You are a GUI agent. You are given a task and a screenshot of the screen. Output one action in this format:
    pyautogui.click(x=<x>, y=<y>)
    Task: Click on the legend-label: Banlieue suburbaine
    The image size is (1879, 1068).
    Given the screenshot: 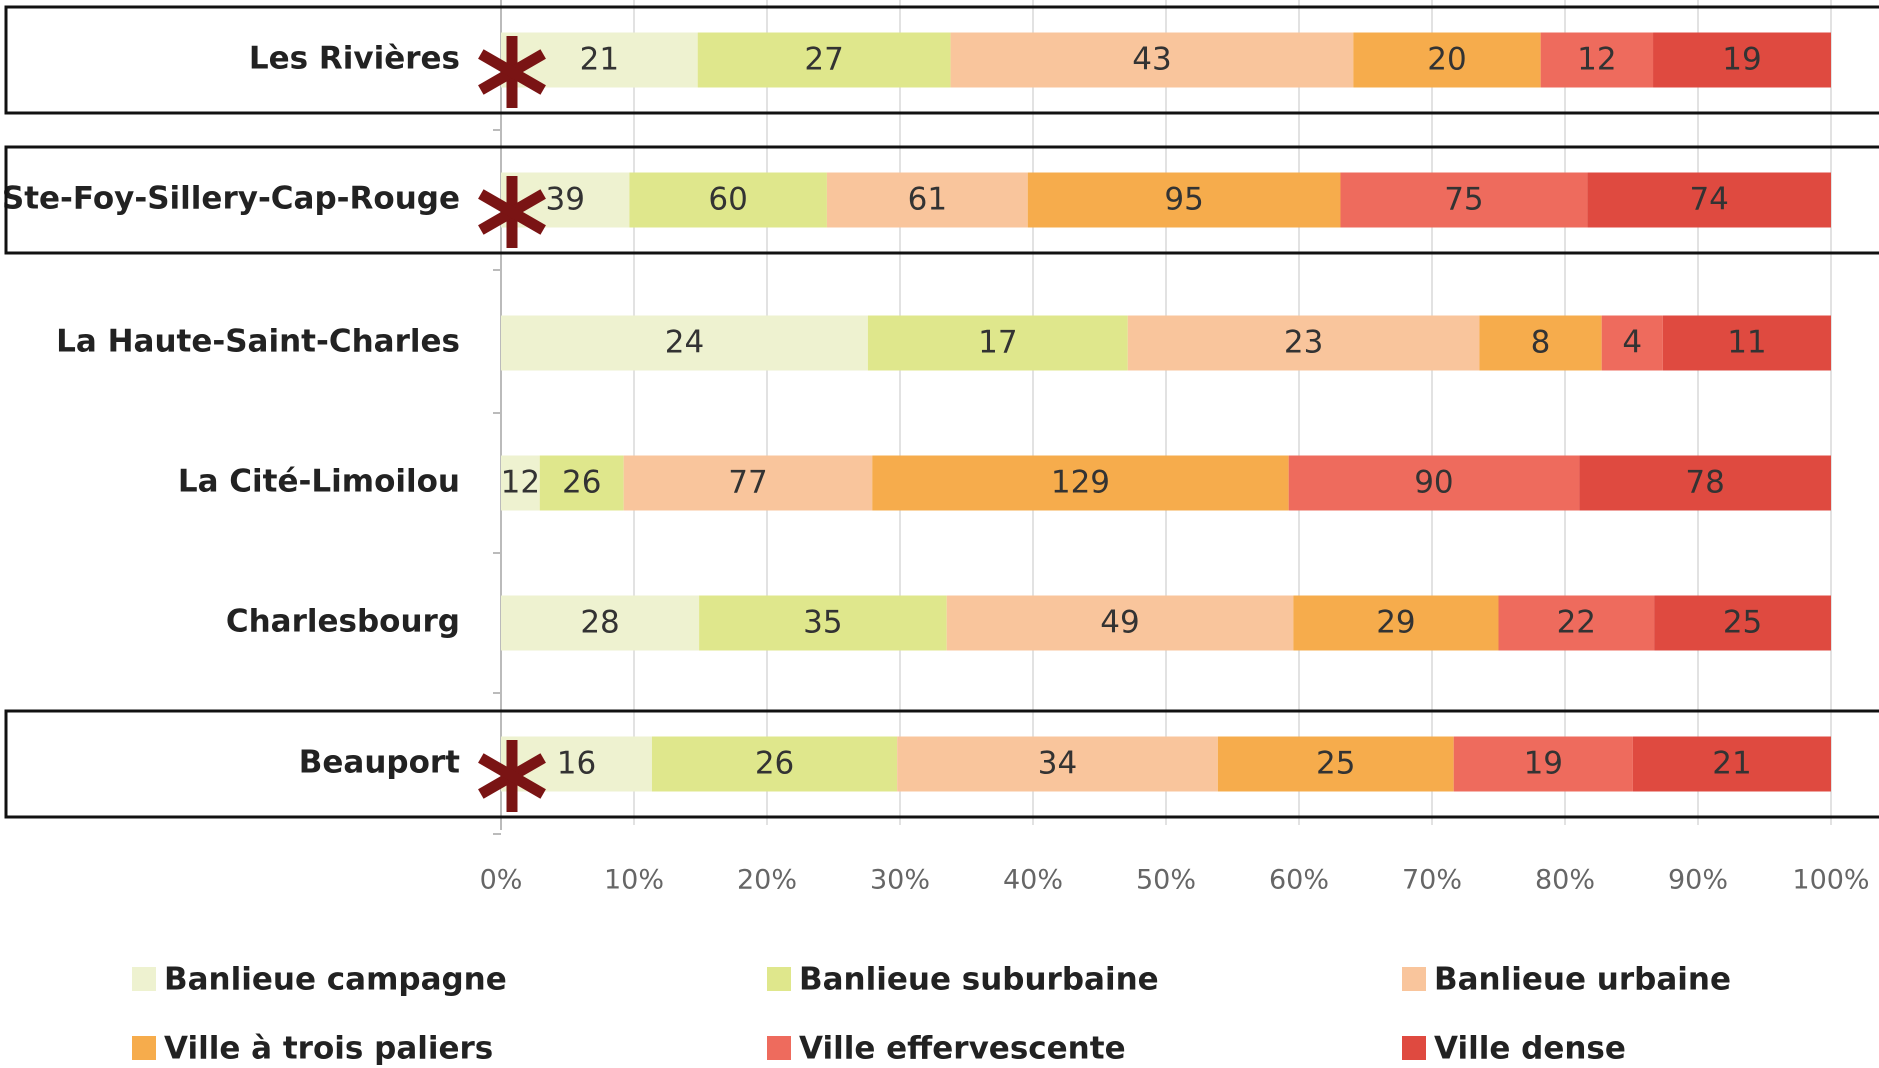 What is the action you would take?
    pyautogui.click(x=979, y=980)
    